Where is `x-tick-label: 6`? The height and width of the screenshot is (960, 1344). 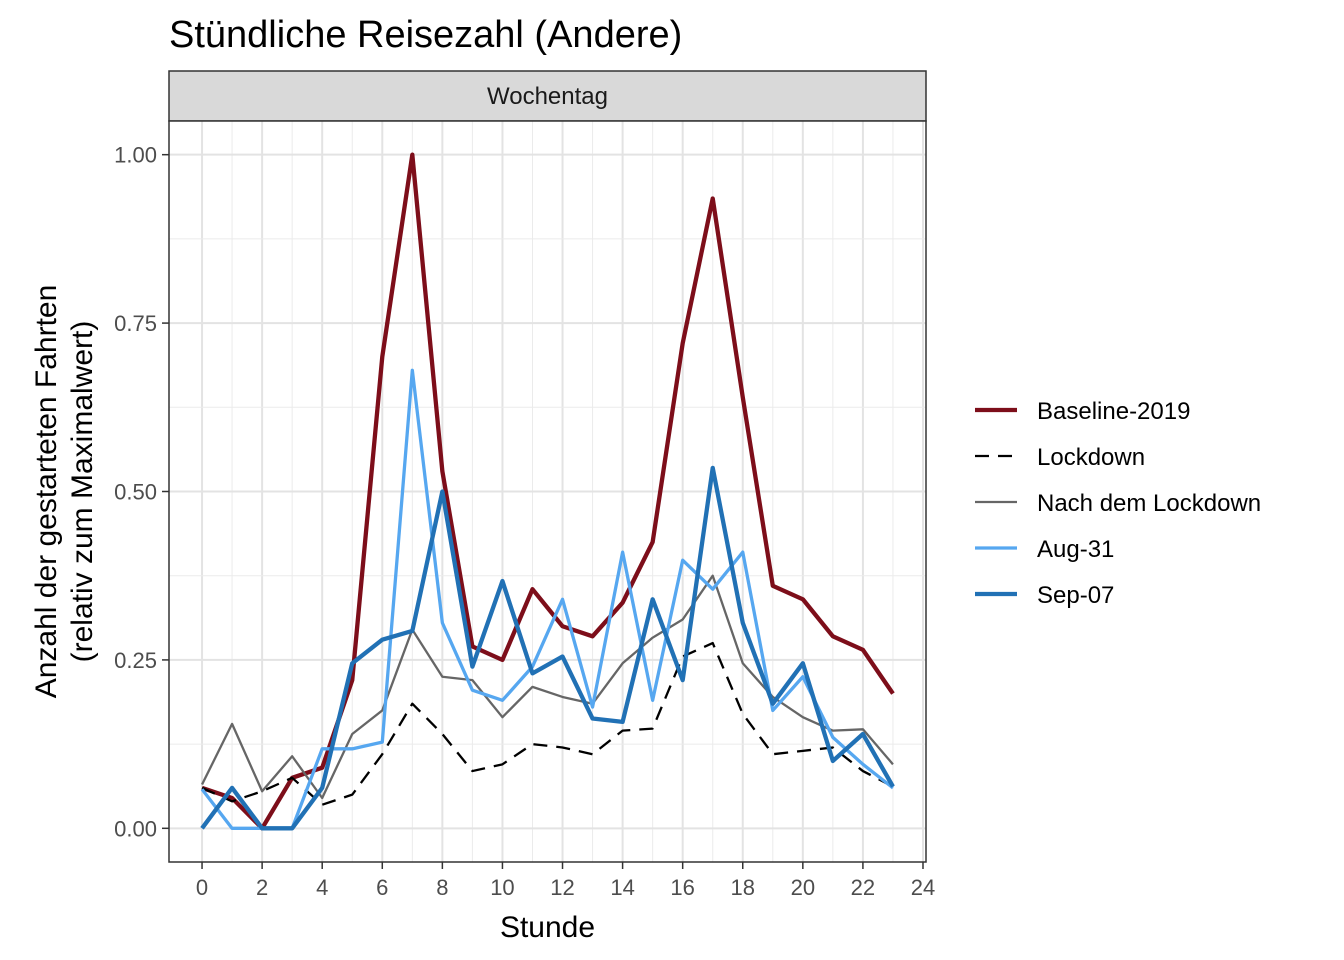 x-tick-label: 6 is located at coordinates (382, 887).